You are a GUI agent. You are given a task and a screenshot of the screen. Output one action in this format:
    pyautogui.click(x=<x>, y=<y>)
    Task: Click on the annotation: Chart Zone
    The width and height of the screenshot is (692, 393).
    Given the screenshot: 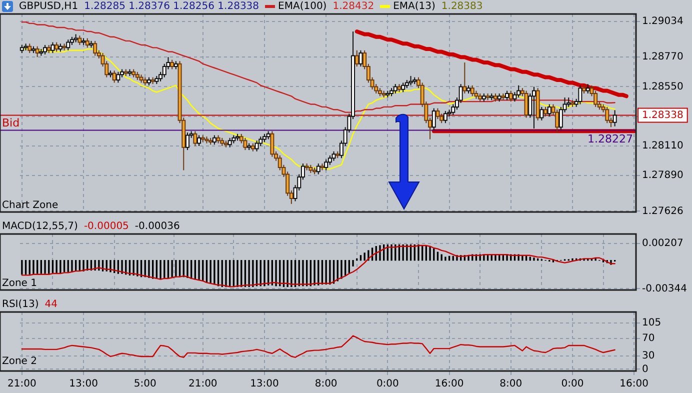 What is the action you would take?
    pyautogui.click(x=30, y=205)
    